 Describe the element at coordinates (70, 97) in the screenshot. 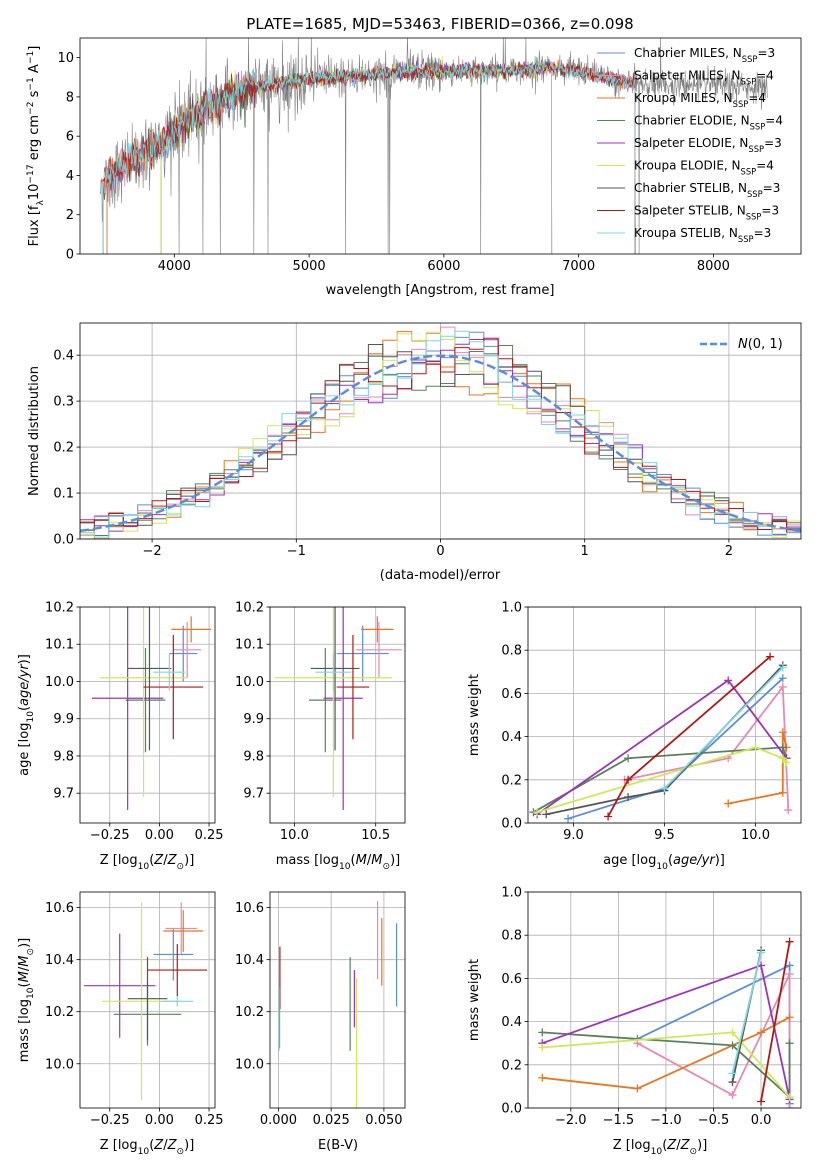

I see `y-tick-label: 8` at that location.